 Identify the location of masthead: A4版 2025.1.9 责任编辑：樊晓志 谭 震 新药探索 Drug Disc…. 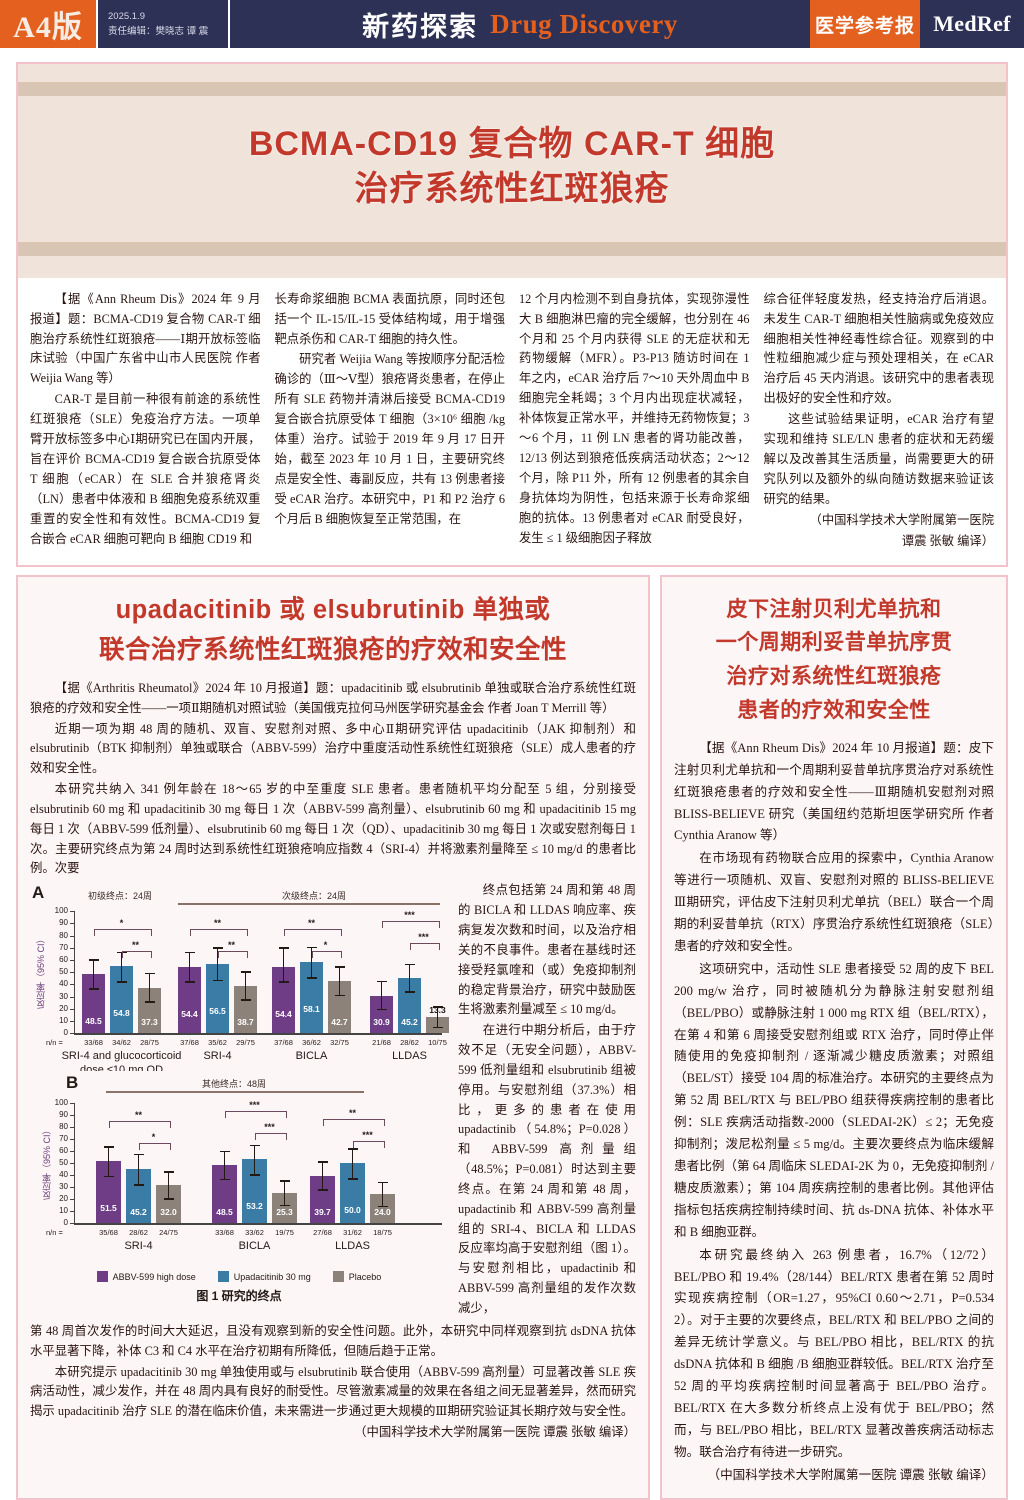
(512, 24).